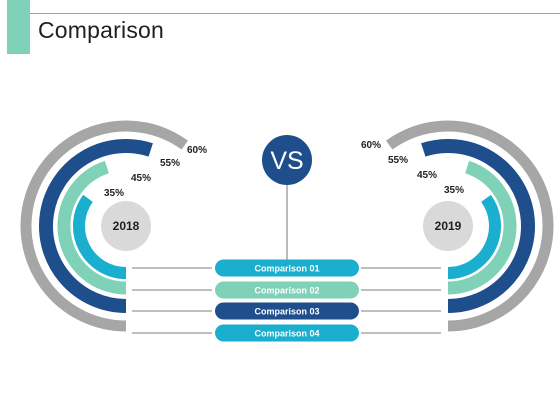 The image size is (560, 420). I want to click on comparison-pill-3-label: Comparison 03, so click(286, 311).